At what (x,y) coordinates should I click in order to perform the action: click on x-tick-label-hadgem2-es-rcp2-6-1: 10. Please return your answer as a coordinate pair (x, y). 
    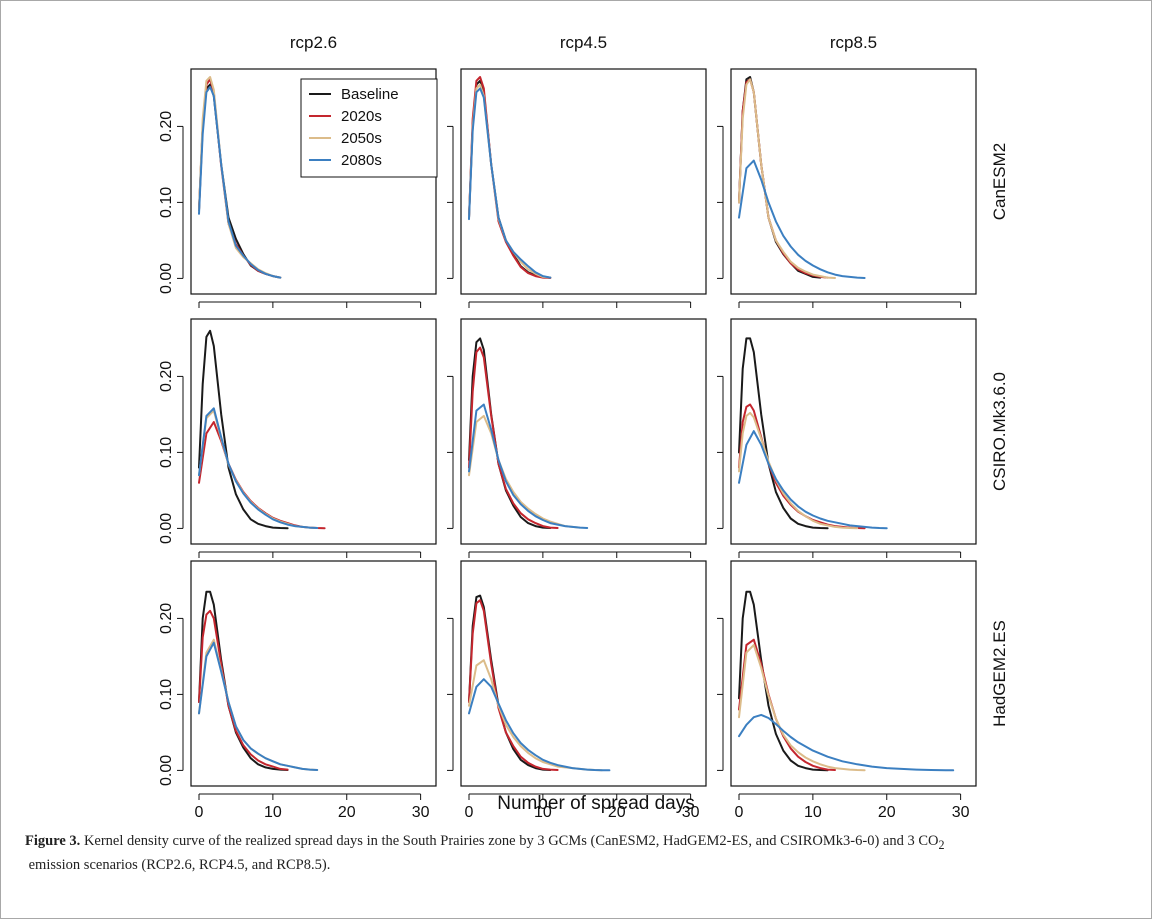
    Looking at the image, I should click on (273, 812).